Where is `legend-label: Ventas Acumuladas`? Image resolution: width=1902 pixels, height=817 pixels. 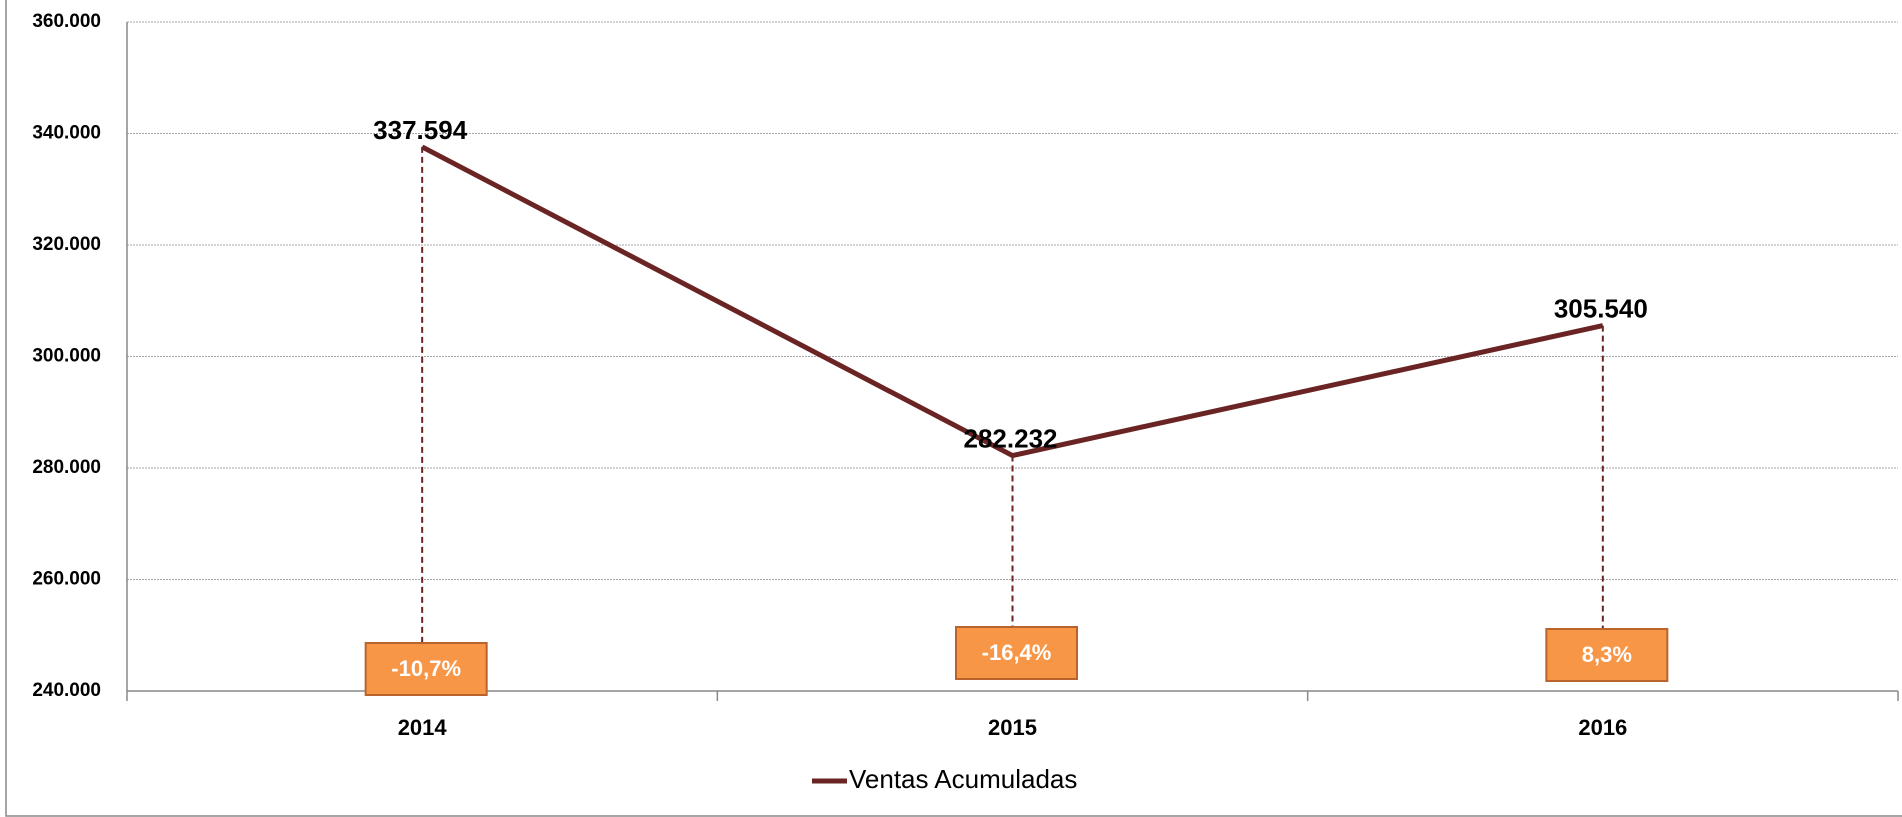
legend-label: Ventas Acumuladas is located at coordinates (963, 779).